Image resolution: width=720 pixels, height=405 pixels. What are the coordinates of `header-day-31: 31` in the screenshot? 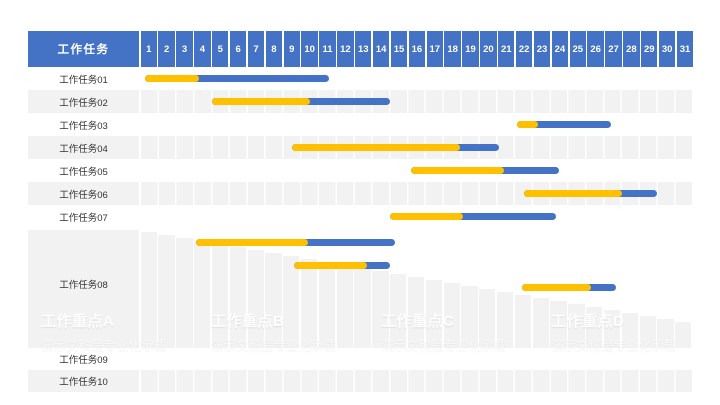 It's located at (685, 49).